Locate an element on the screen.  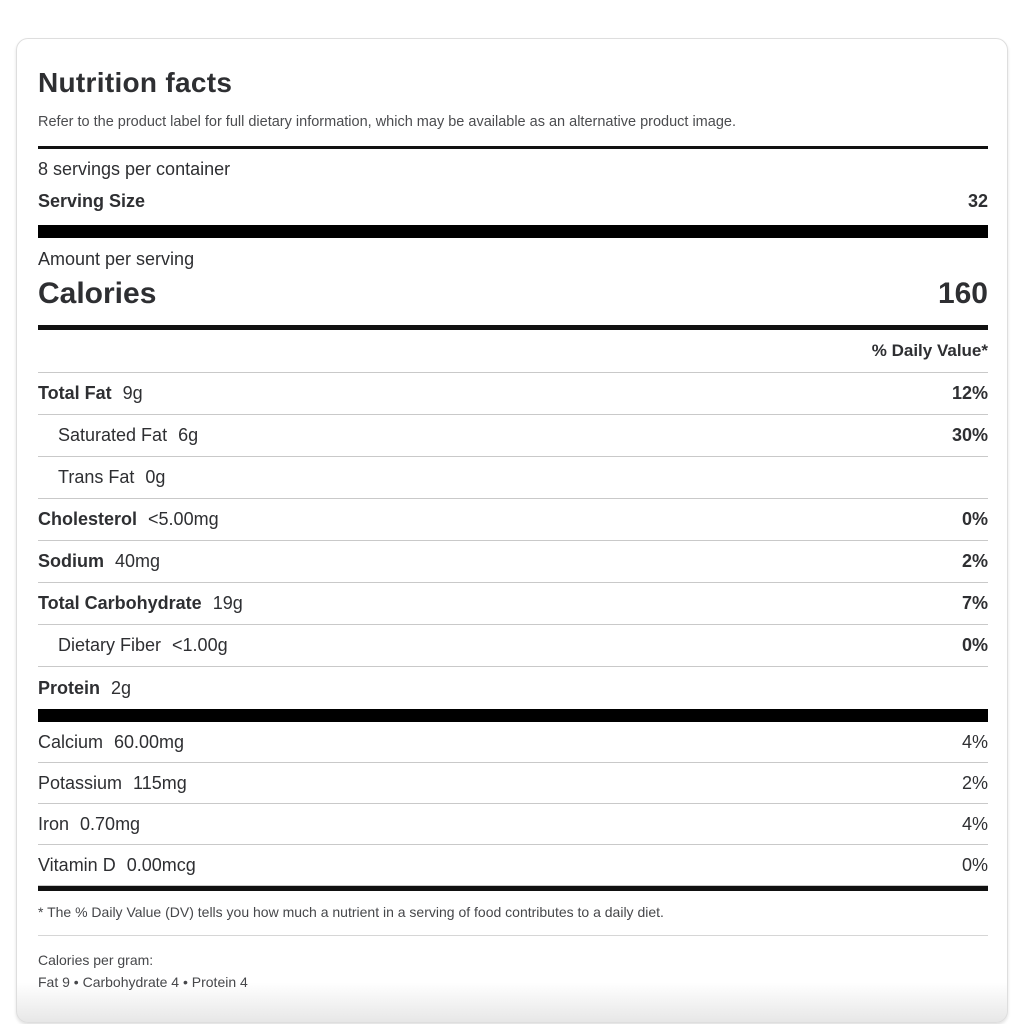
calories-label: Calories is located at coordinates (97, 293).